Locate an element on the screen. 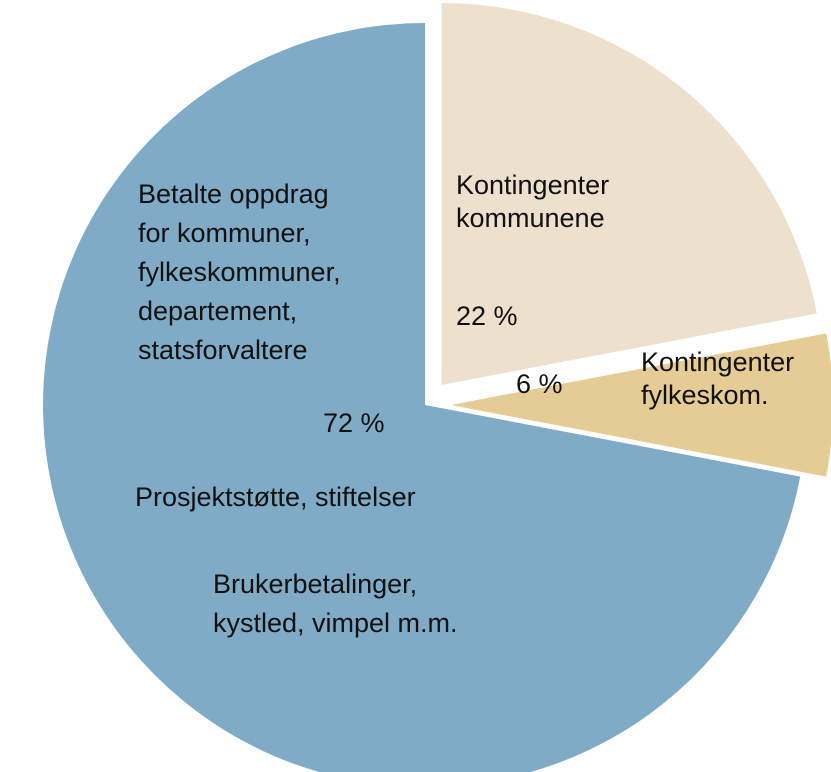  slice-value-kommunene: 22 % is located at coordinates (487, 316).